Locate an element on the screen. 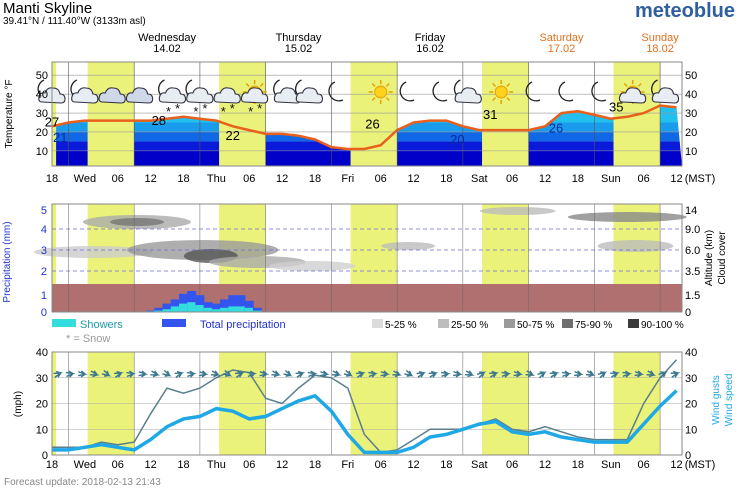 The image size is (740, 490). temp-xtick-11: 12 is located at coordinates (413, 179).